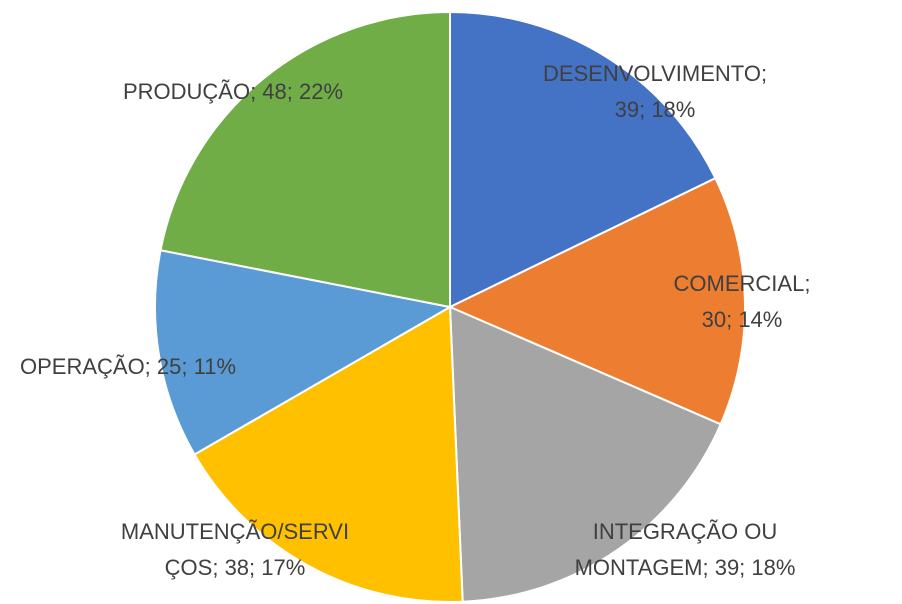 The image size is (902, 604). I want to click on data-label: MANUTENÇÃO/SERVIÇOS; 38; 17%, so click(235, 549).